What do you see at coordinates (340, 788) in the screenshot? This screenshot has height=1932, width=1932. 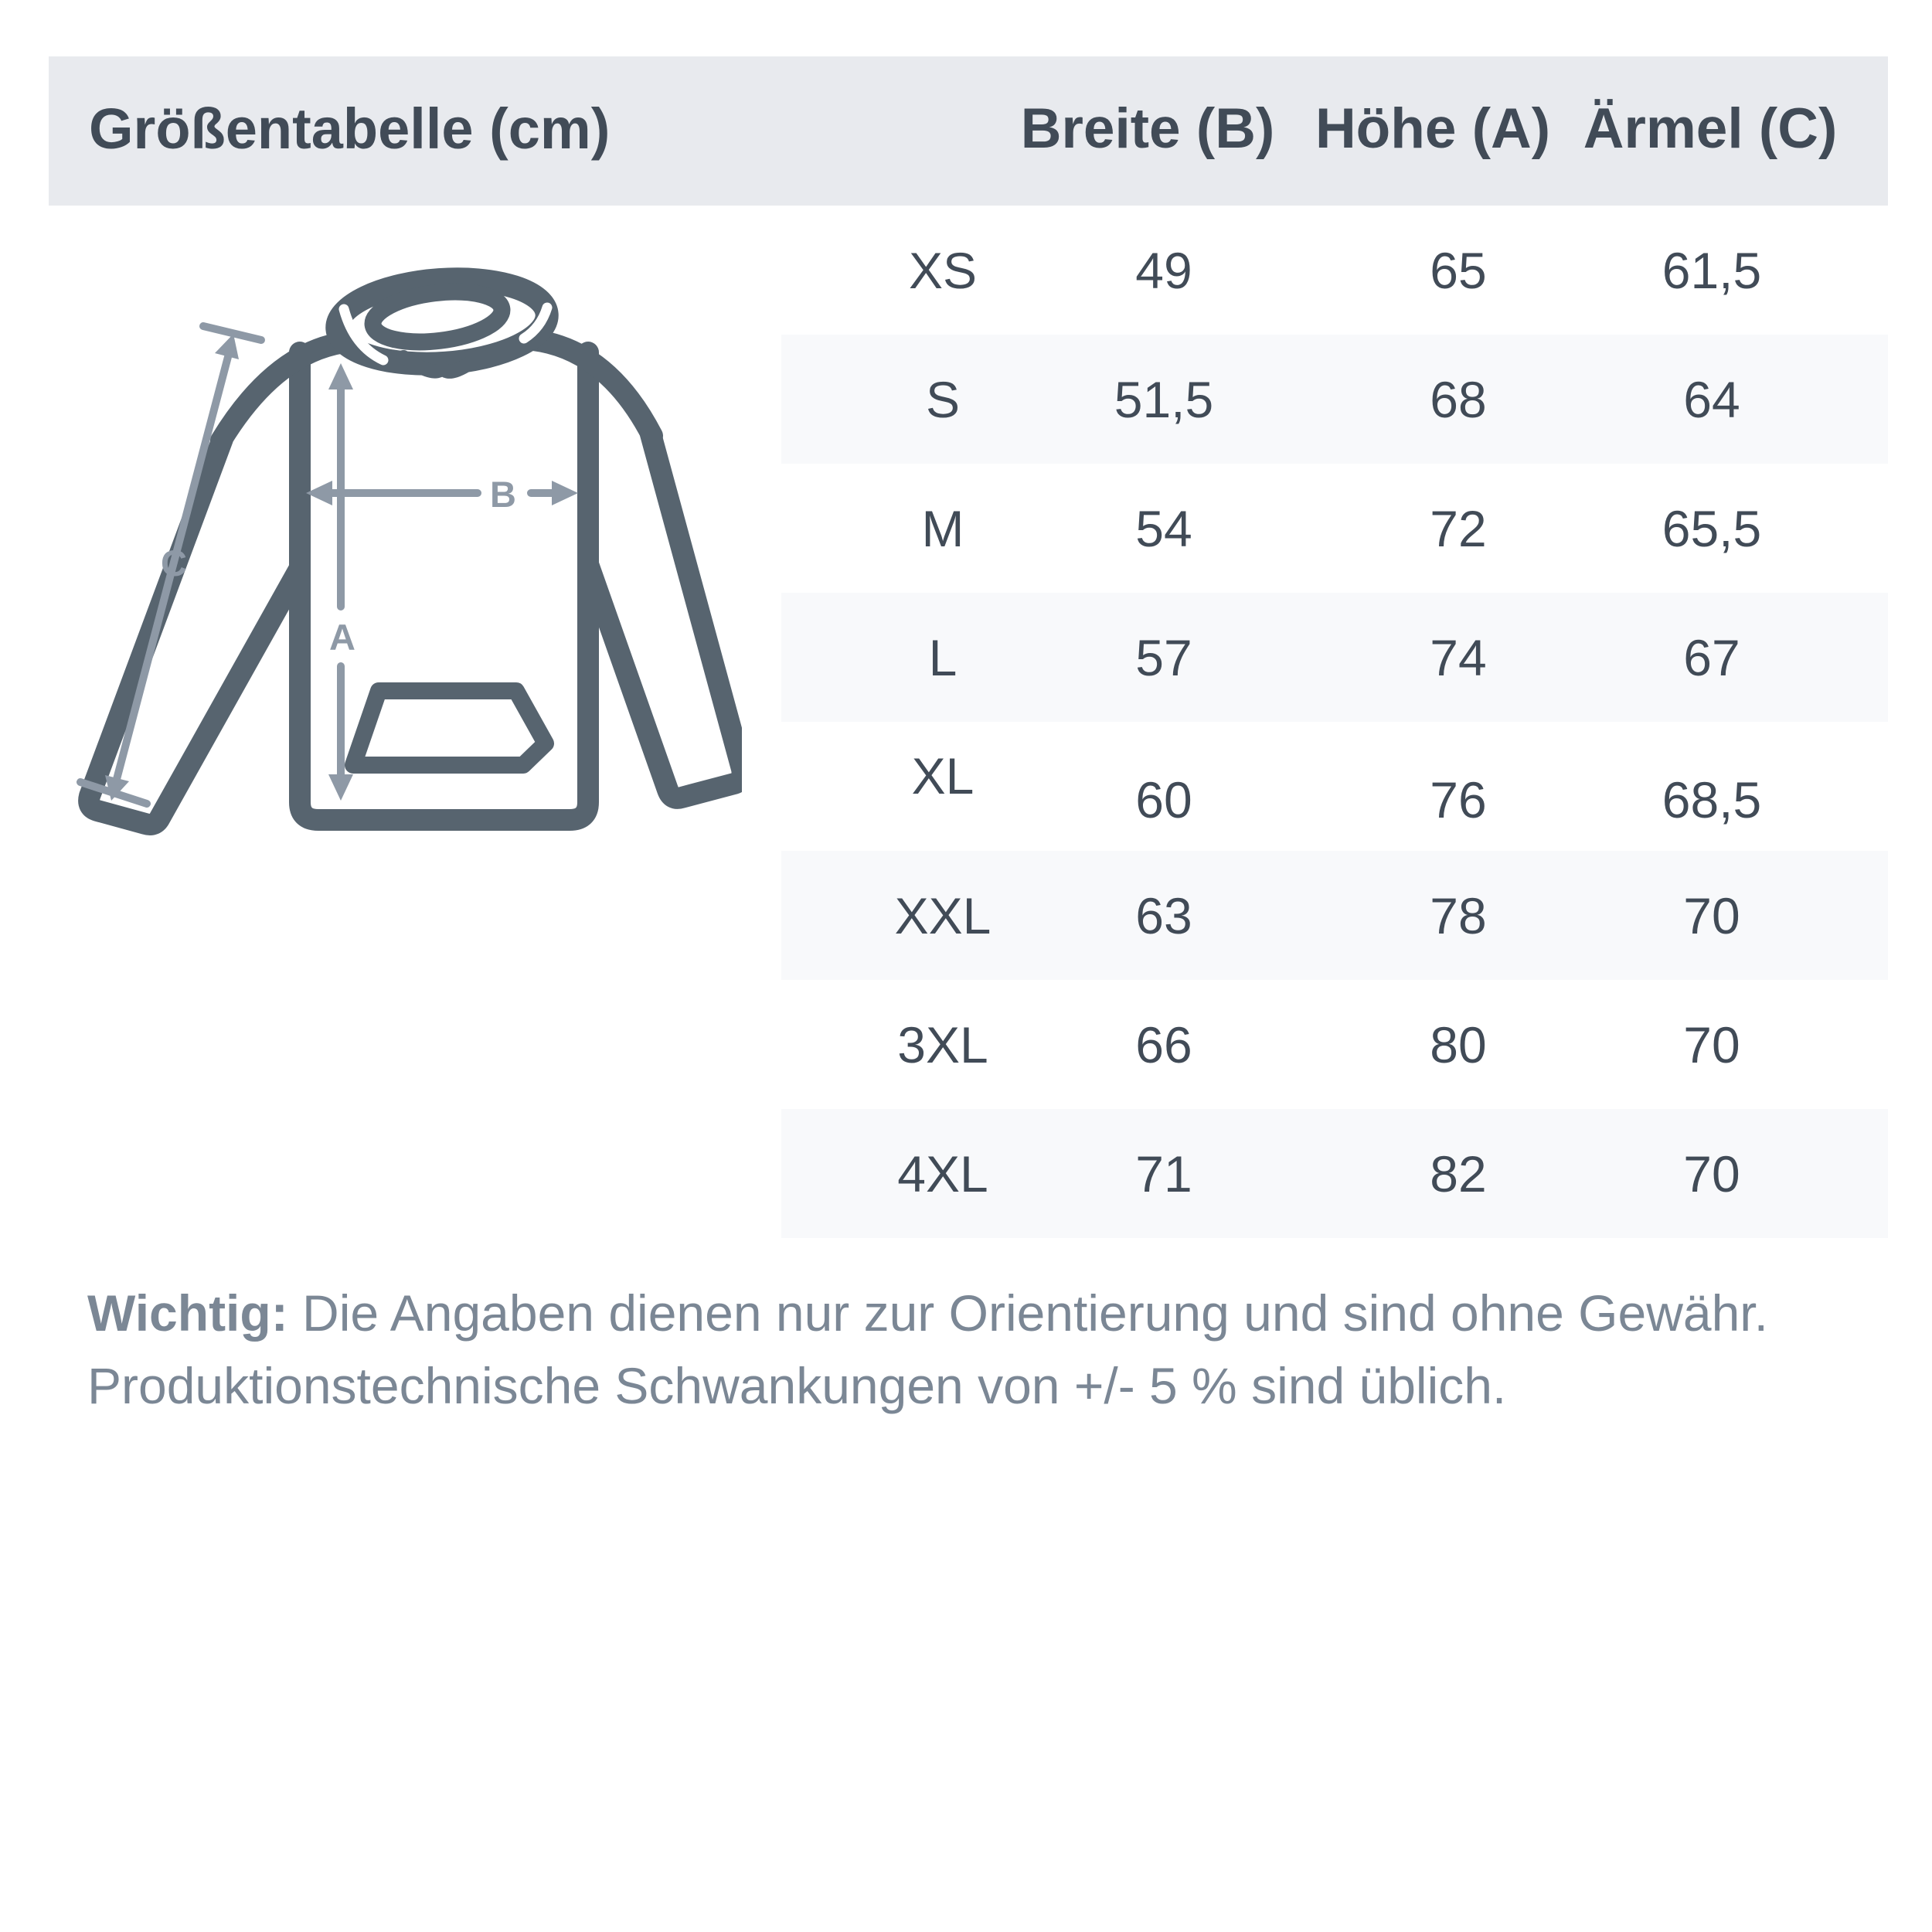 I see `arrowhead-down-icon` at bounding box center [340, 788].